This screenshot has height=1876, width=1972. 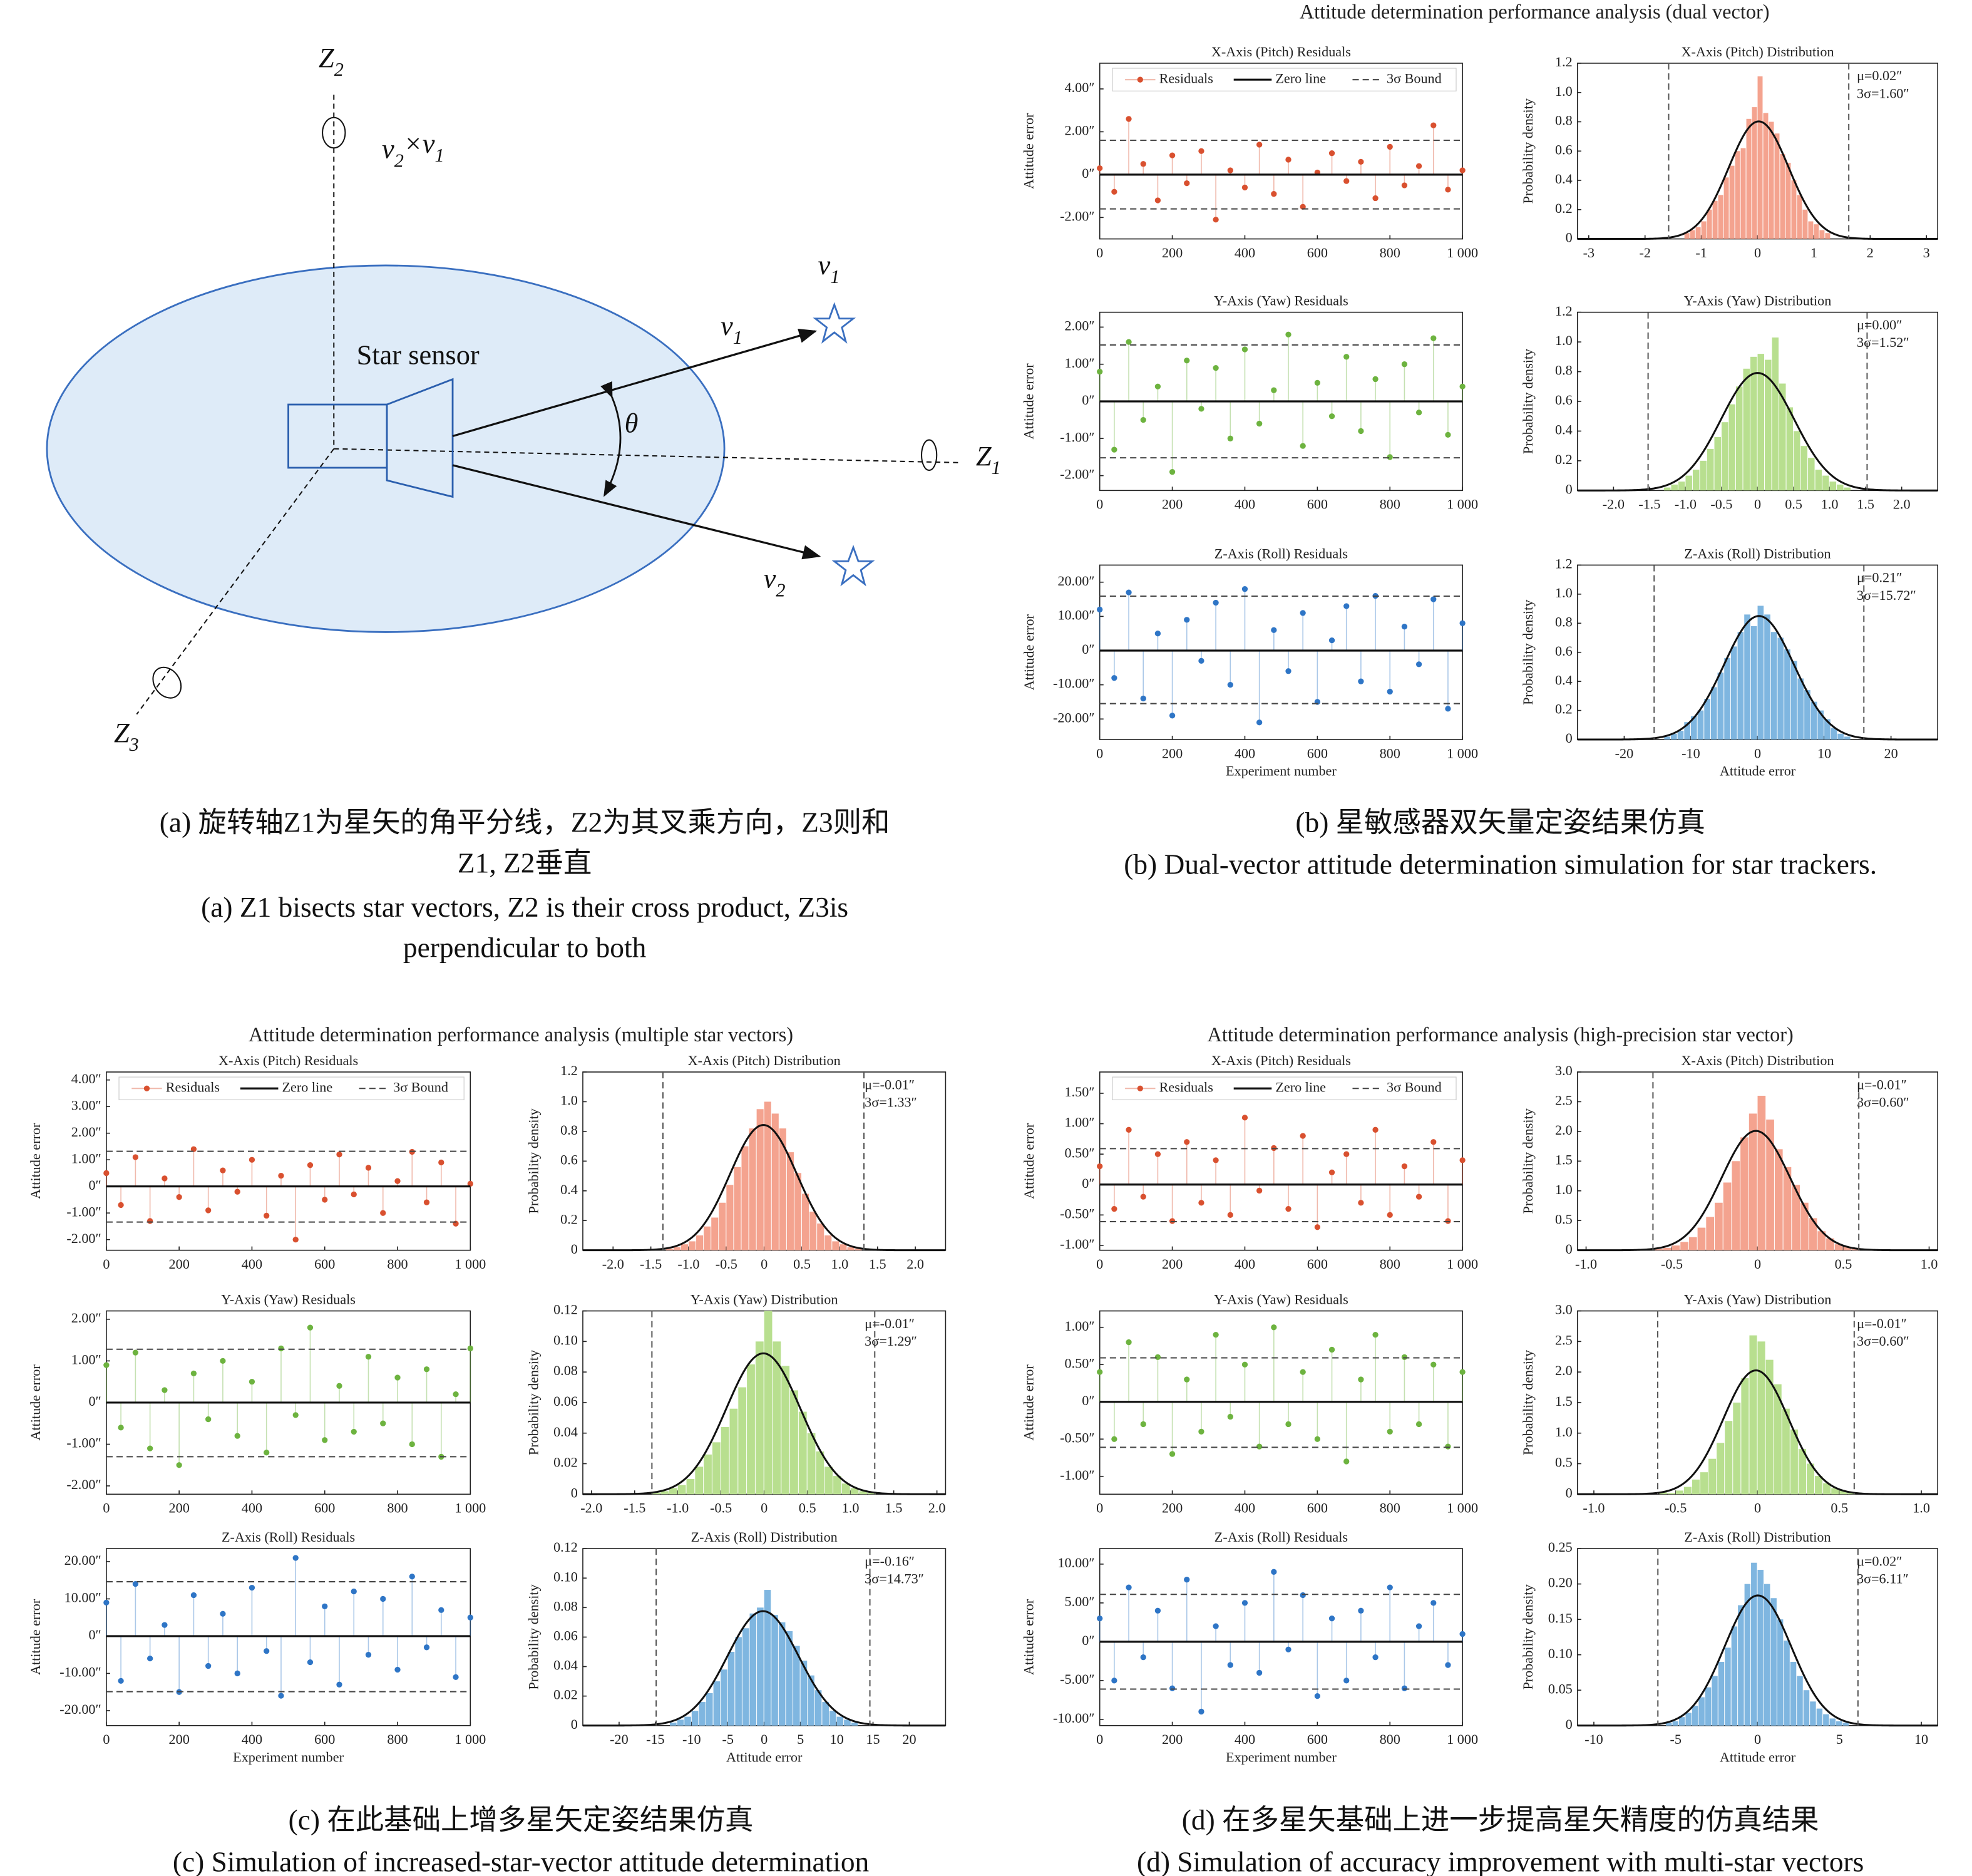 What do you see at coordinates (288, 1757) in the screenshot?
I see `x-axis-label: Experiment number` at bounding box center [288, 1757].